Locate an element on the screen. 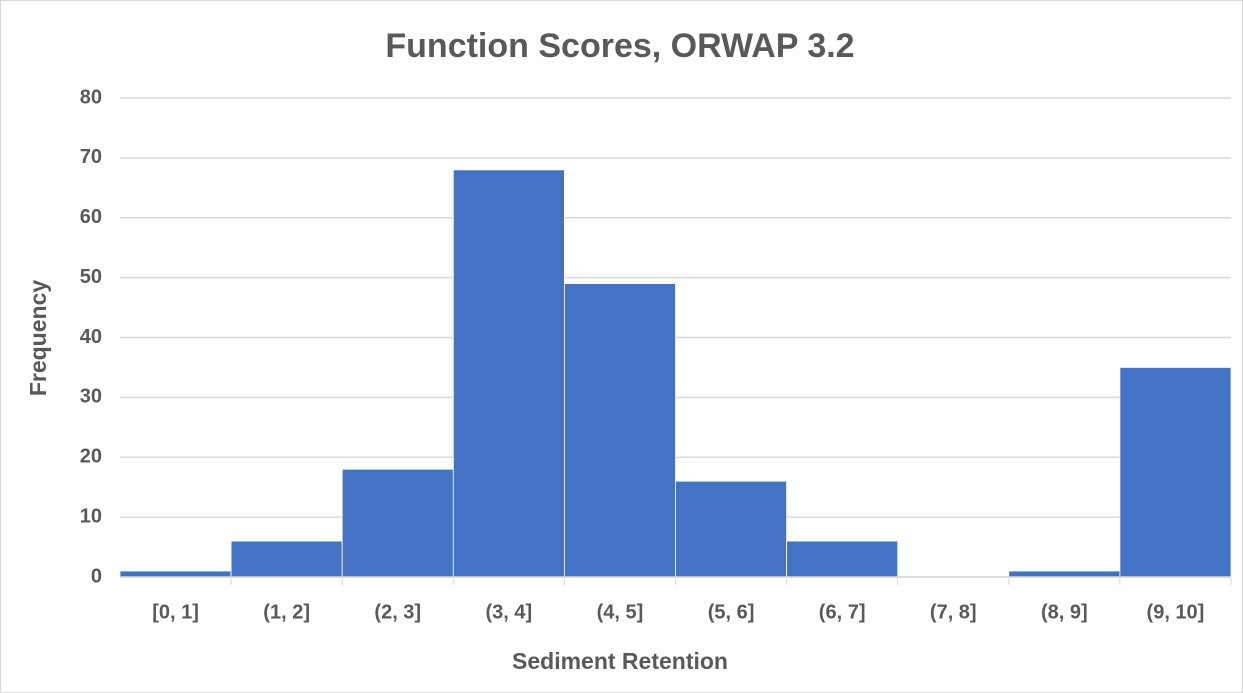 Image resolution: width=1243 pixels, height=693 pixels. x-tick-label: (5, 6] is located at coordinates (731, 612).